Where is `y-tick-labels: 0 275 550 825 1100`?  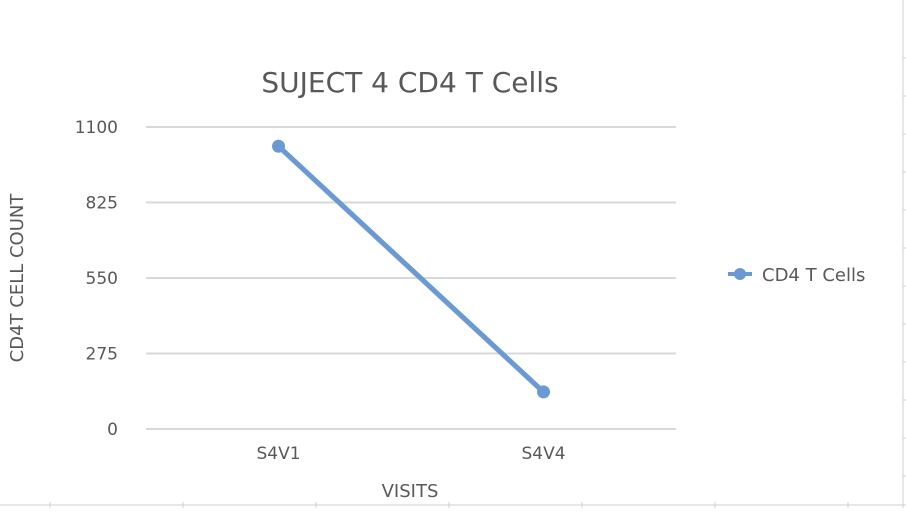
y-tick-labels: 0 275 550 825 1100 is located at coordinates (96, 279).